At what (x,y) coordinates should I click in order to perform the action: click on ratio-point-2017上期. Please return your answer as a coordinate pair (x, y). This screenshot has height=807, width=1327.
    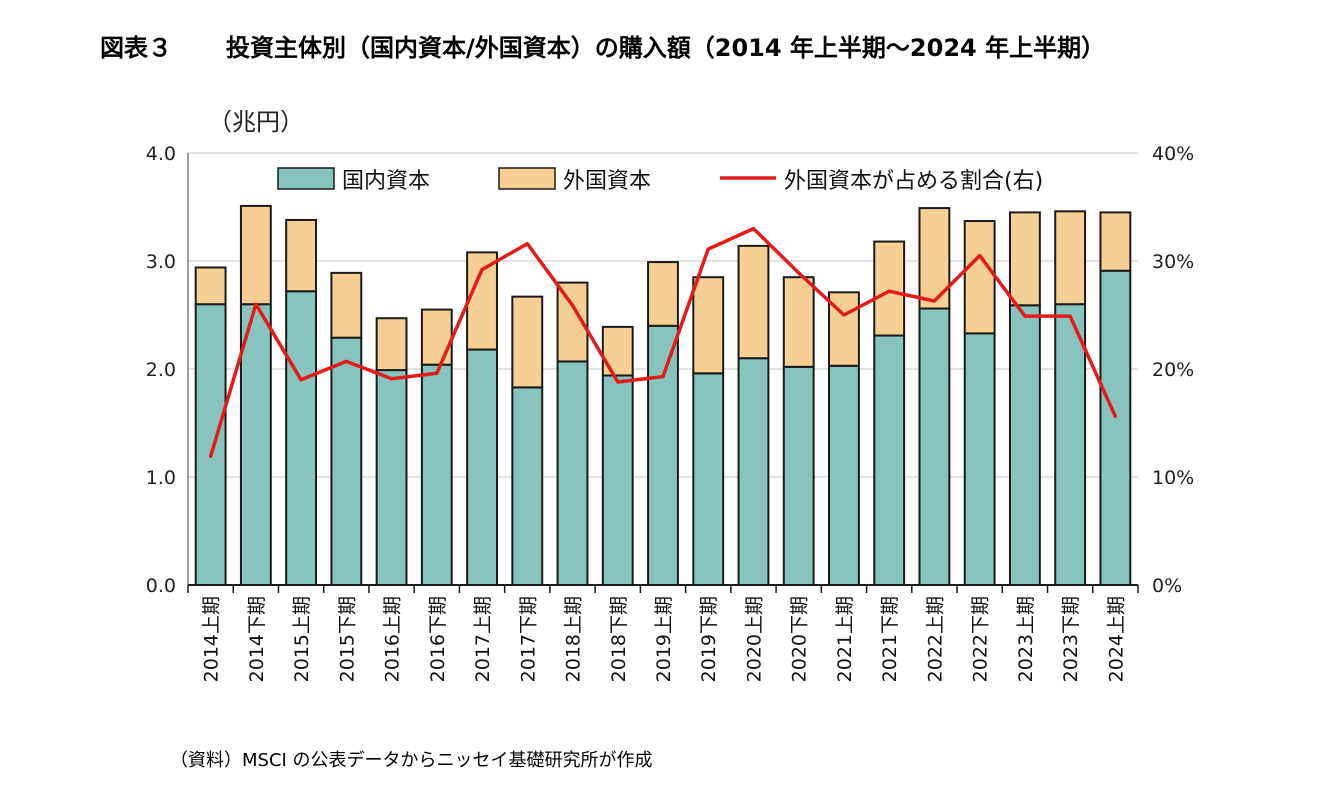
    Looking at the image, I should click on (482, 270).